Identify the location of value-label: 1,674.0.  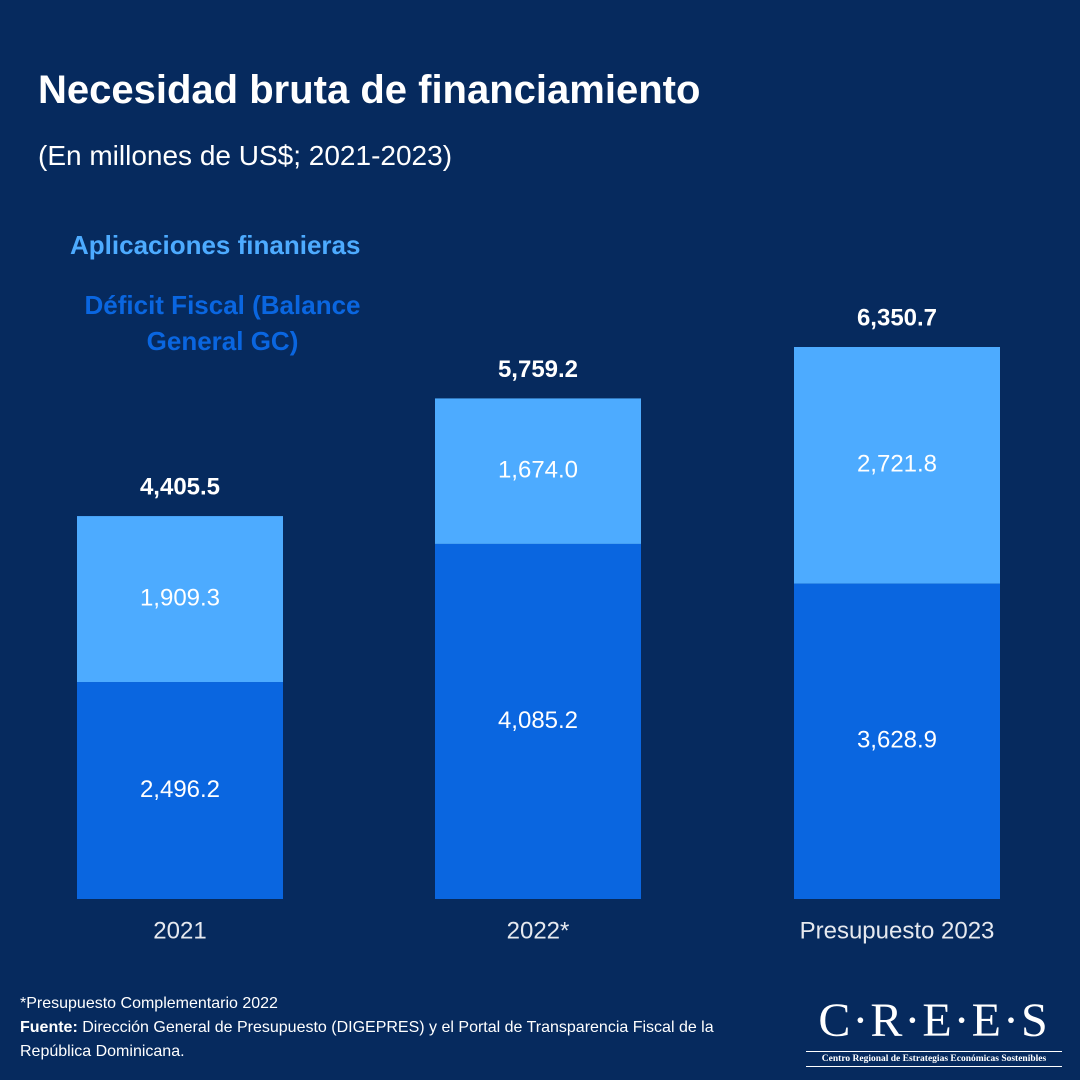
(538, 470).